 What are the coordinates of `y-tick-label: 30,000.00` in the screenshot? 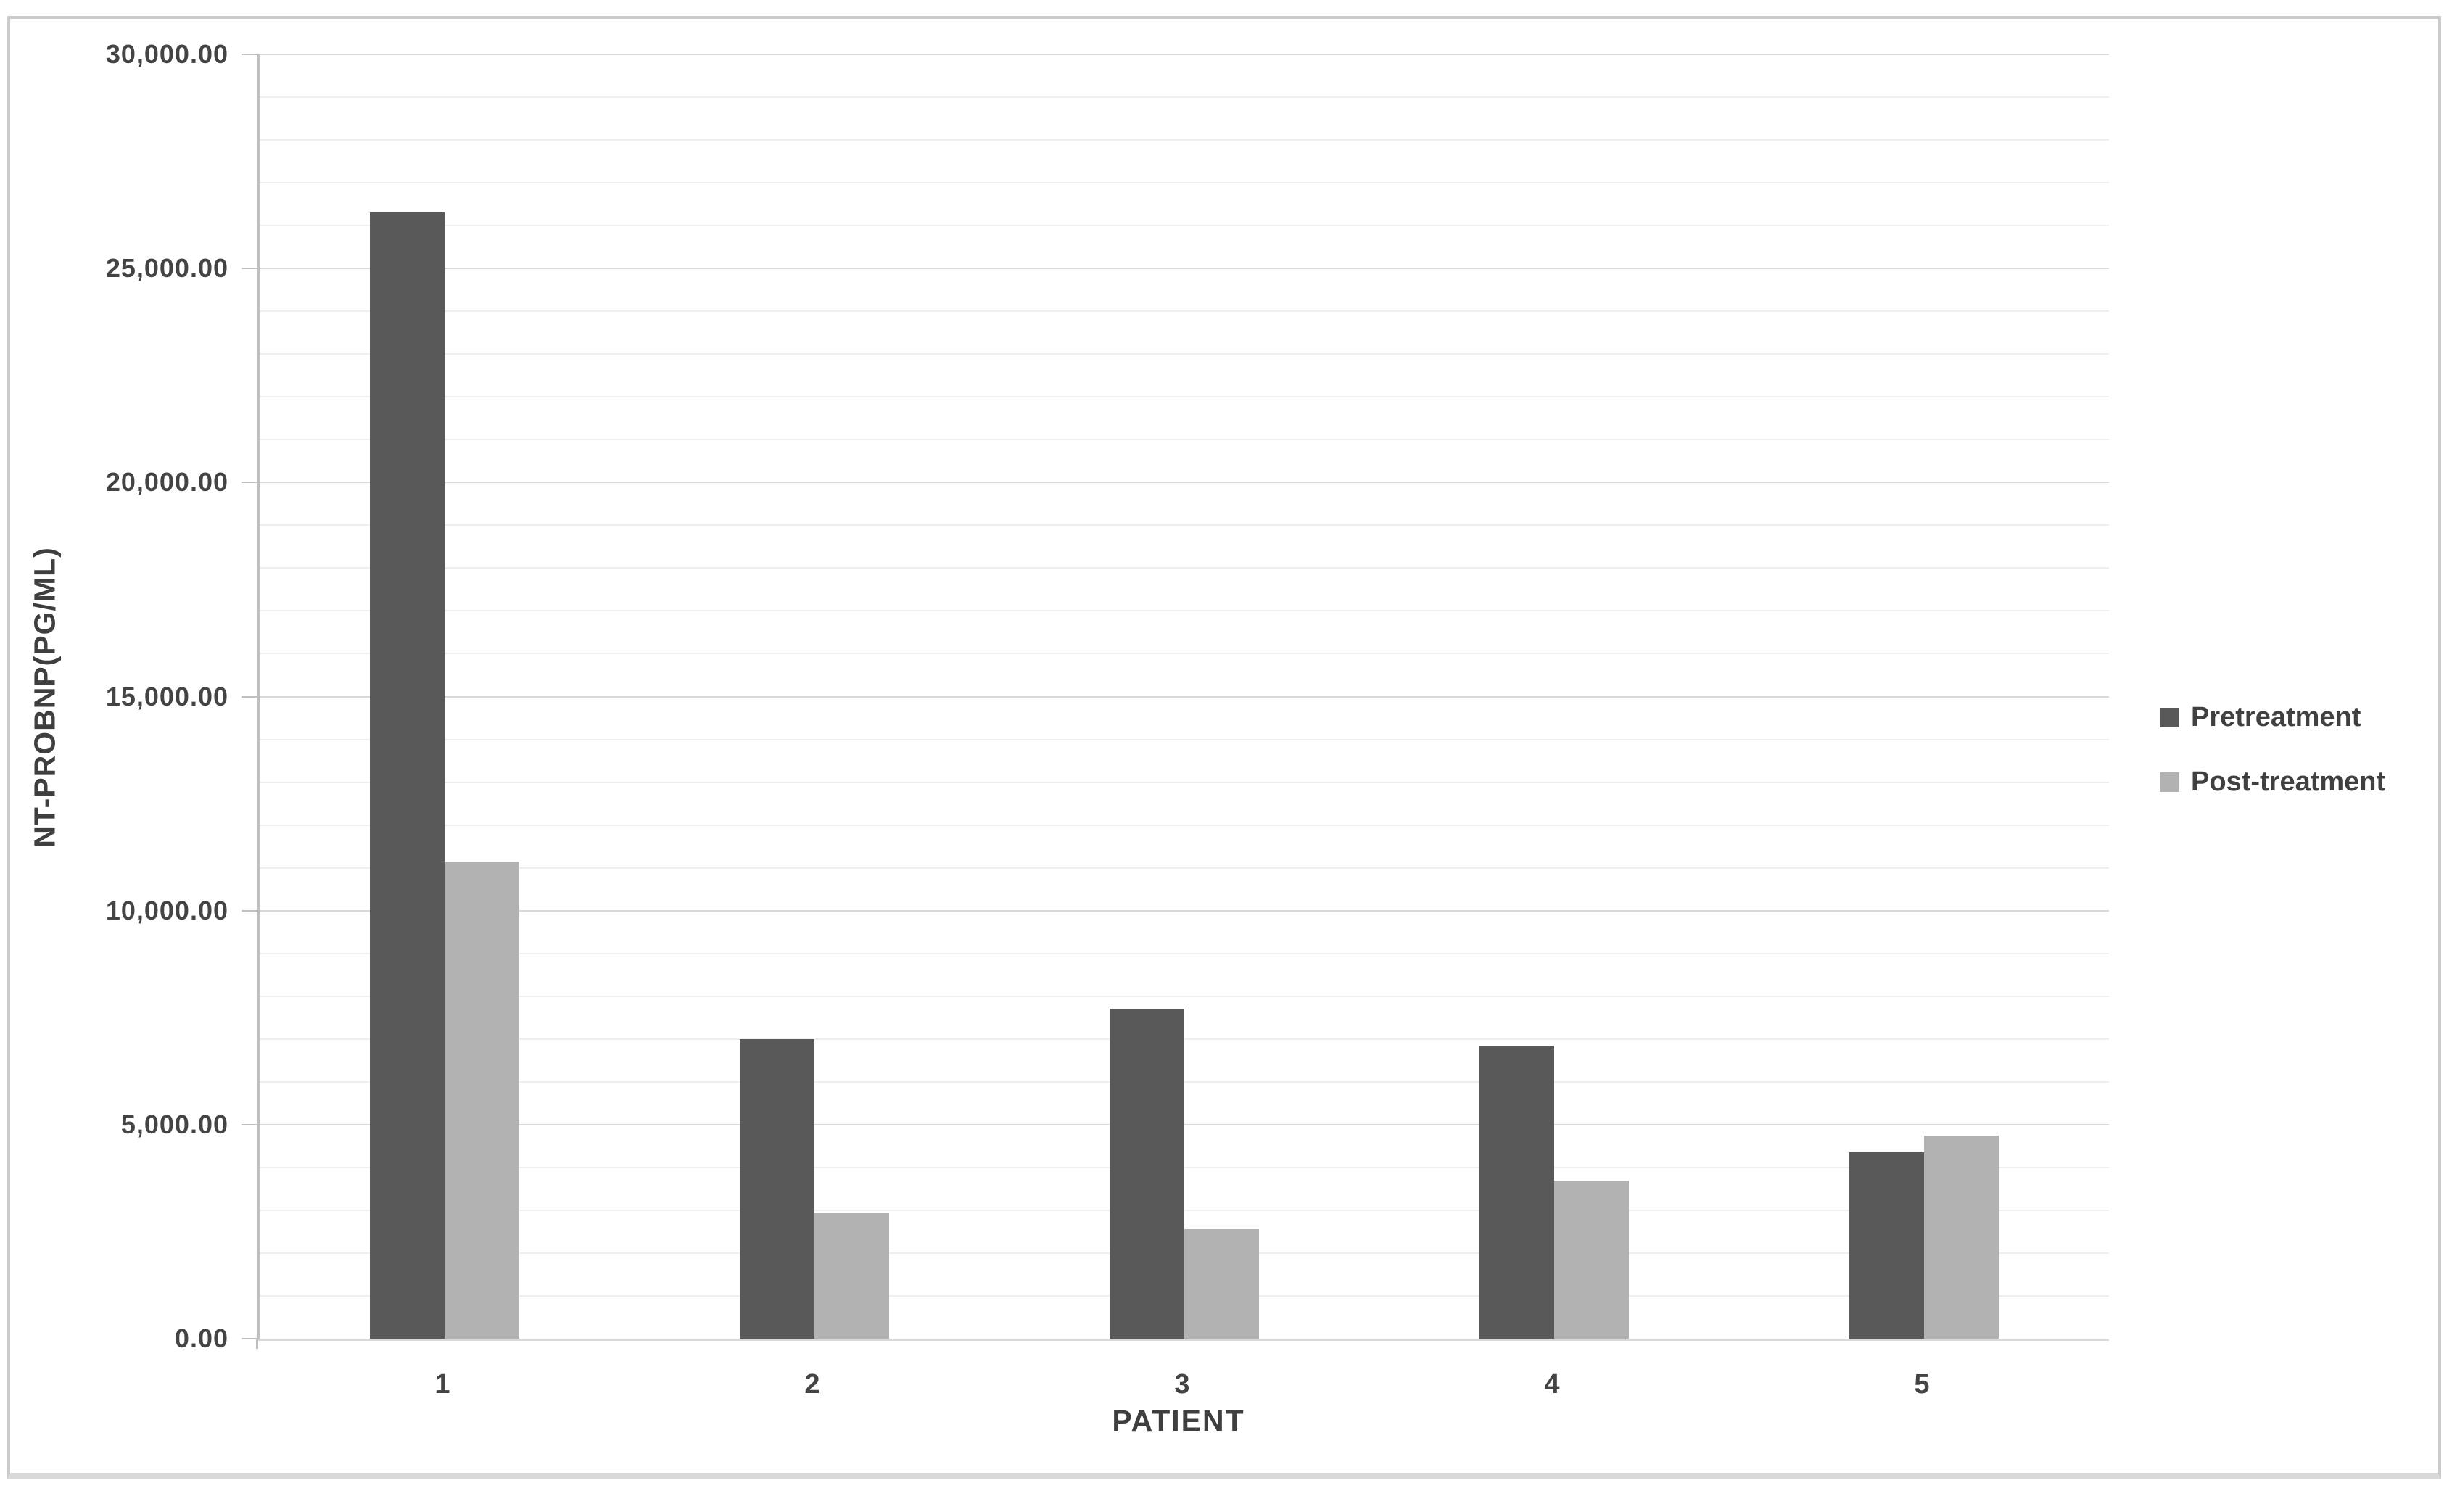 It's located at (166, 54).